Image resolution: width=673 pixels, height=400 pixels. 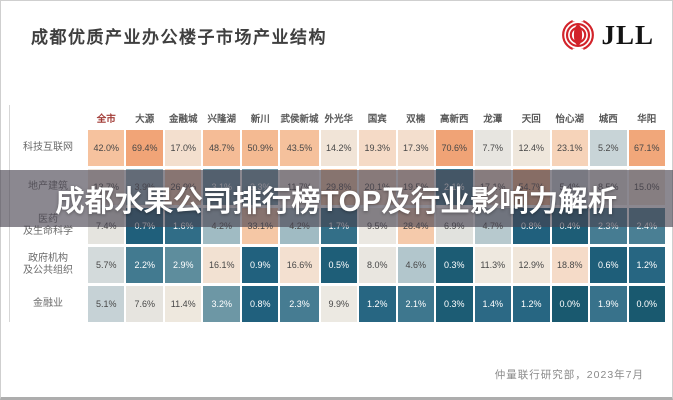 What do you see at coordinates (144, 265) in the screenshot?
I see `heatmap-cell: 2.2%` at bounding box center [144, 265].